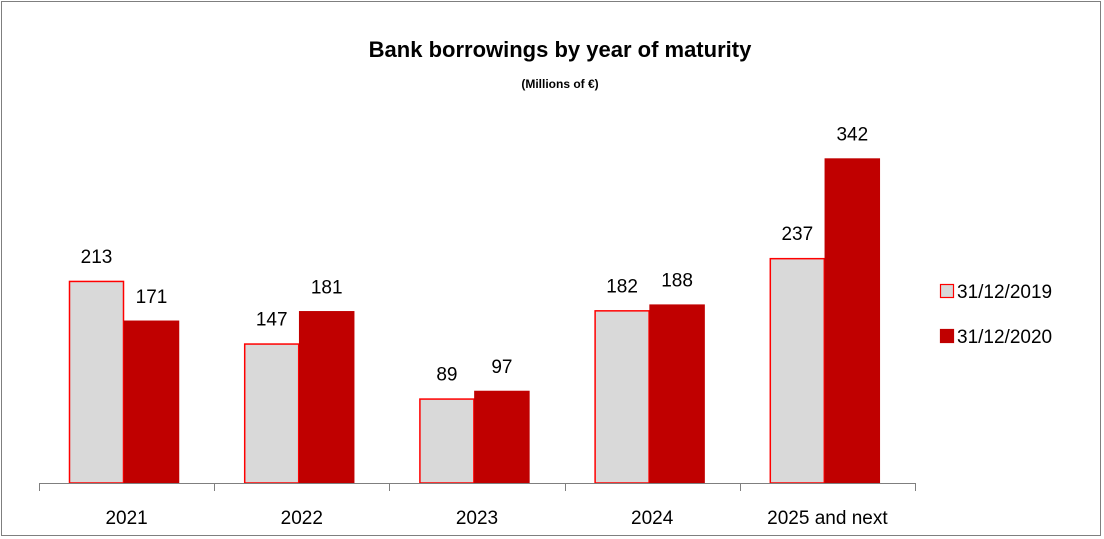  What do you see at coordinates (302, 518) in the screenshot?
I see `x-tick-label: 2022` at bounding box center [302, 518].